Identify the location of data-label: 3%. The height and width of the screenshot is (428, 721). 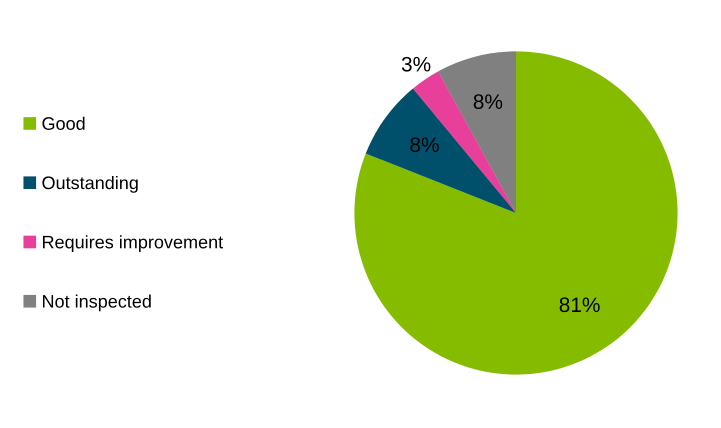
(416, 64).